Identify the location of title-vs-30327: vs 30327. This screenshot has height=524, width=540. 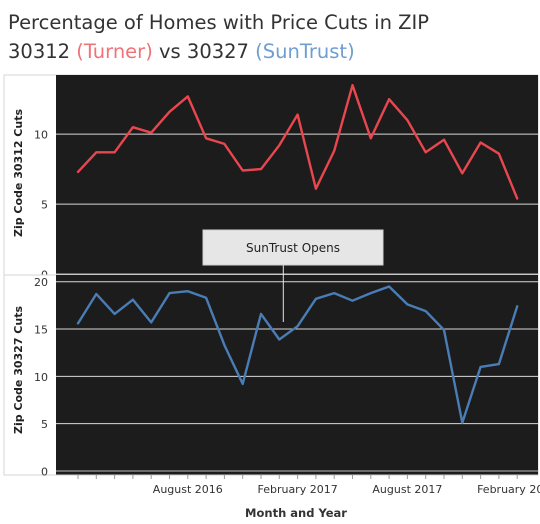
(204, 51).